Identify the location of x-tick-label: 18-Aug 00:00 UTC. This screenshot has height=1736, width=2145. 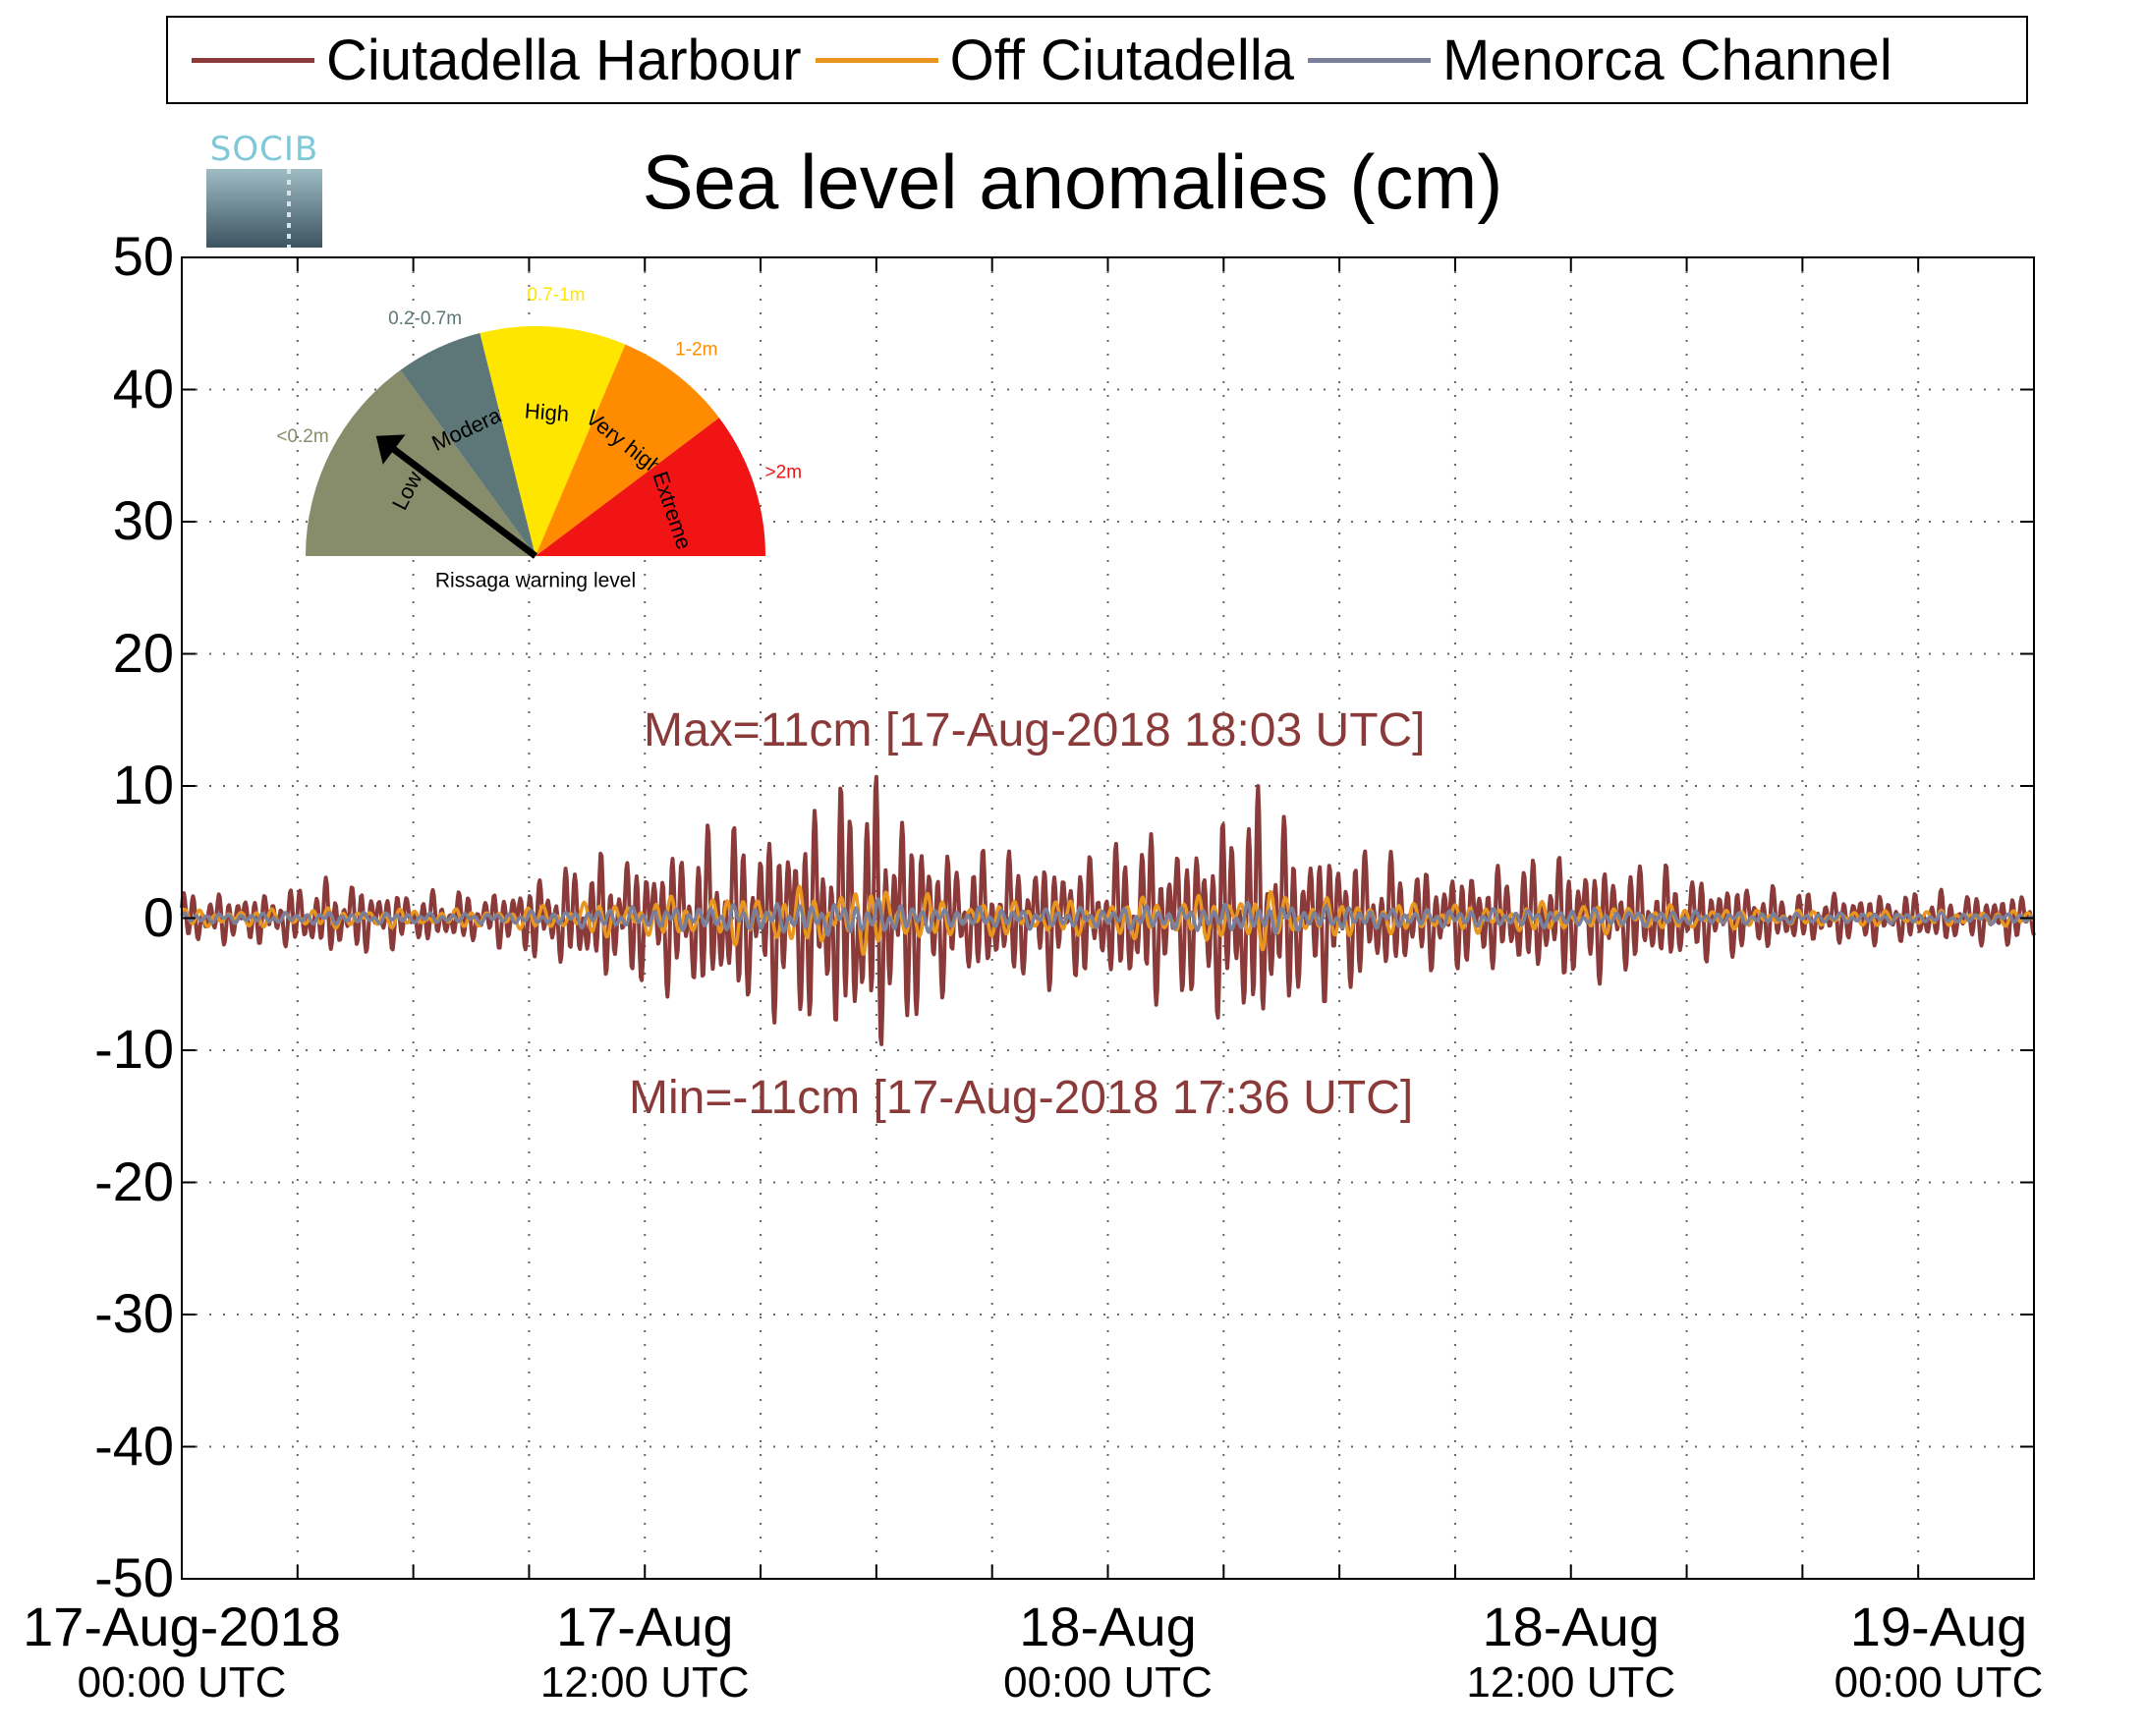
(1108, 1652).